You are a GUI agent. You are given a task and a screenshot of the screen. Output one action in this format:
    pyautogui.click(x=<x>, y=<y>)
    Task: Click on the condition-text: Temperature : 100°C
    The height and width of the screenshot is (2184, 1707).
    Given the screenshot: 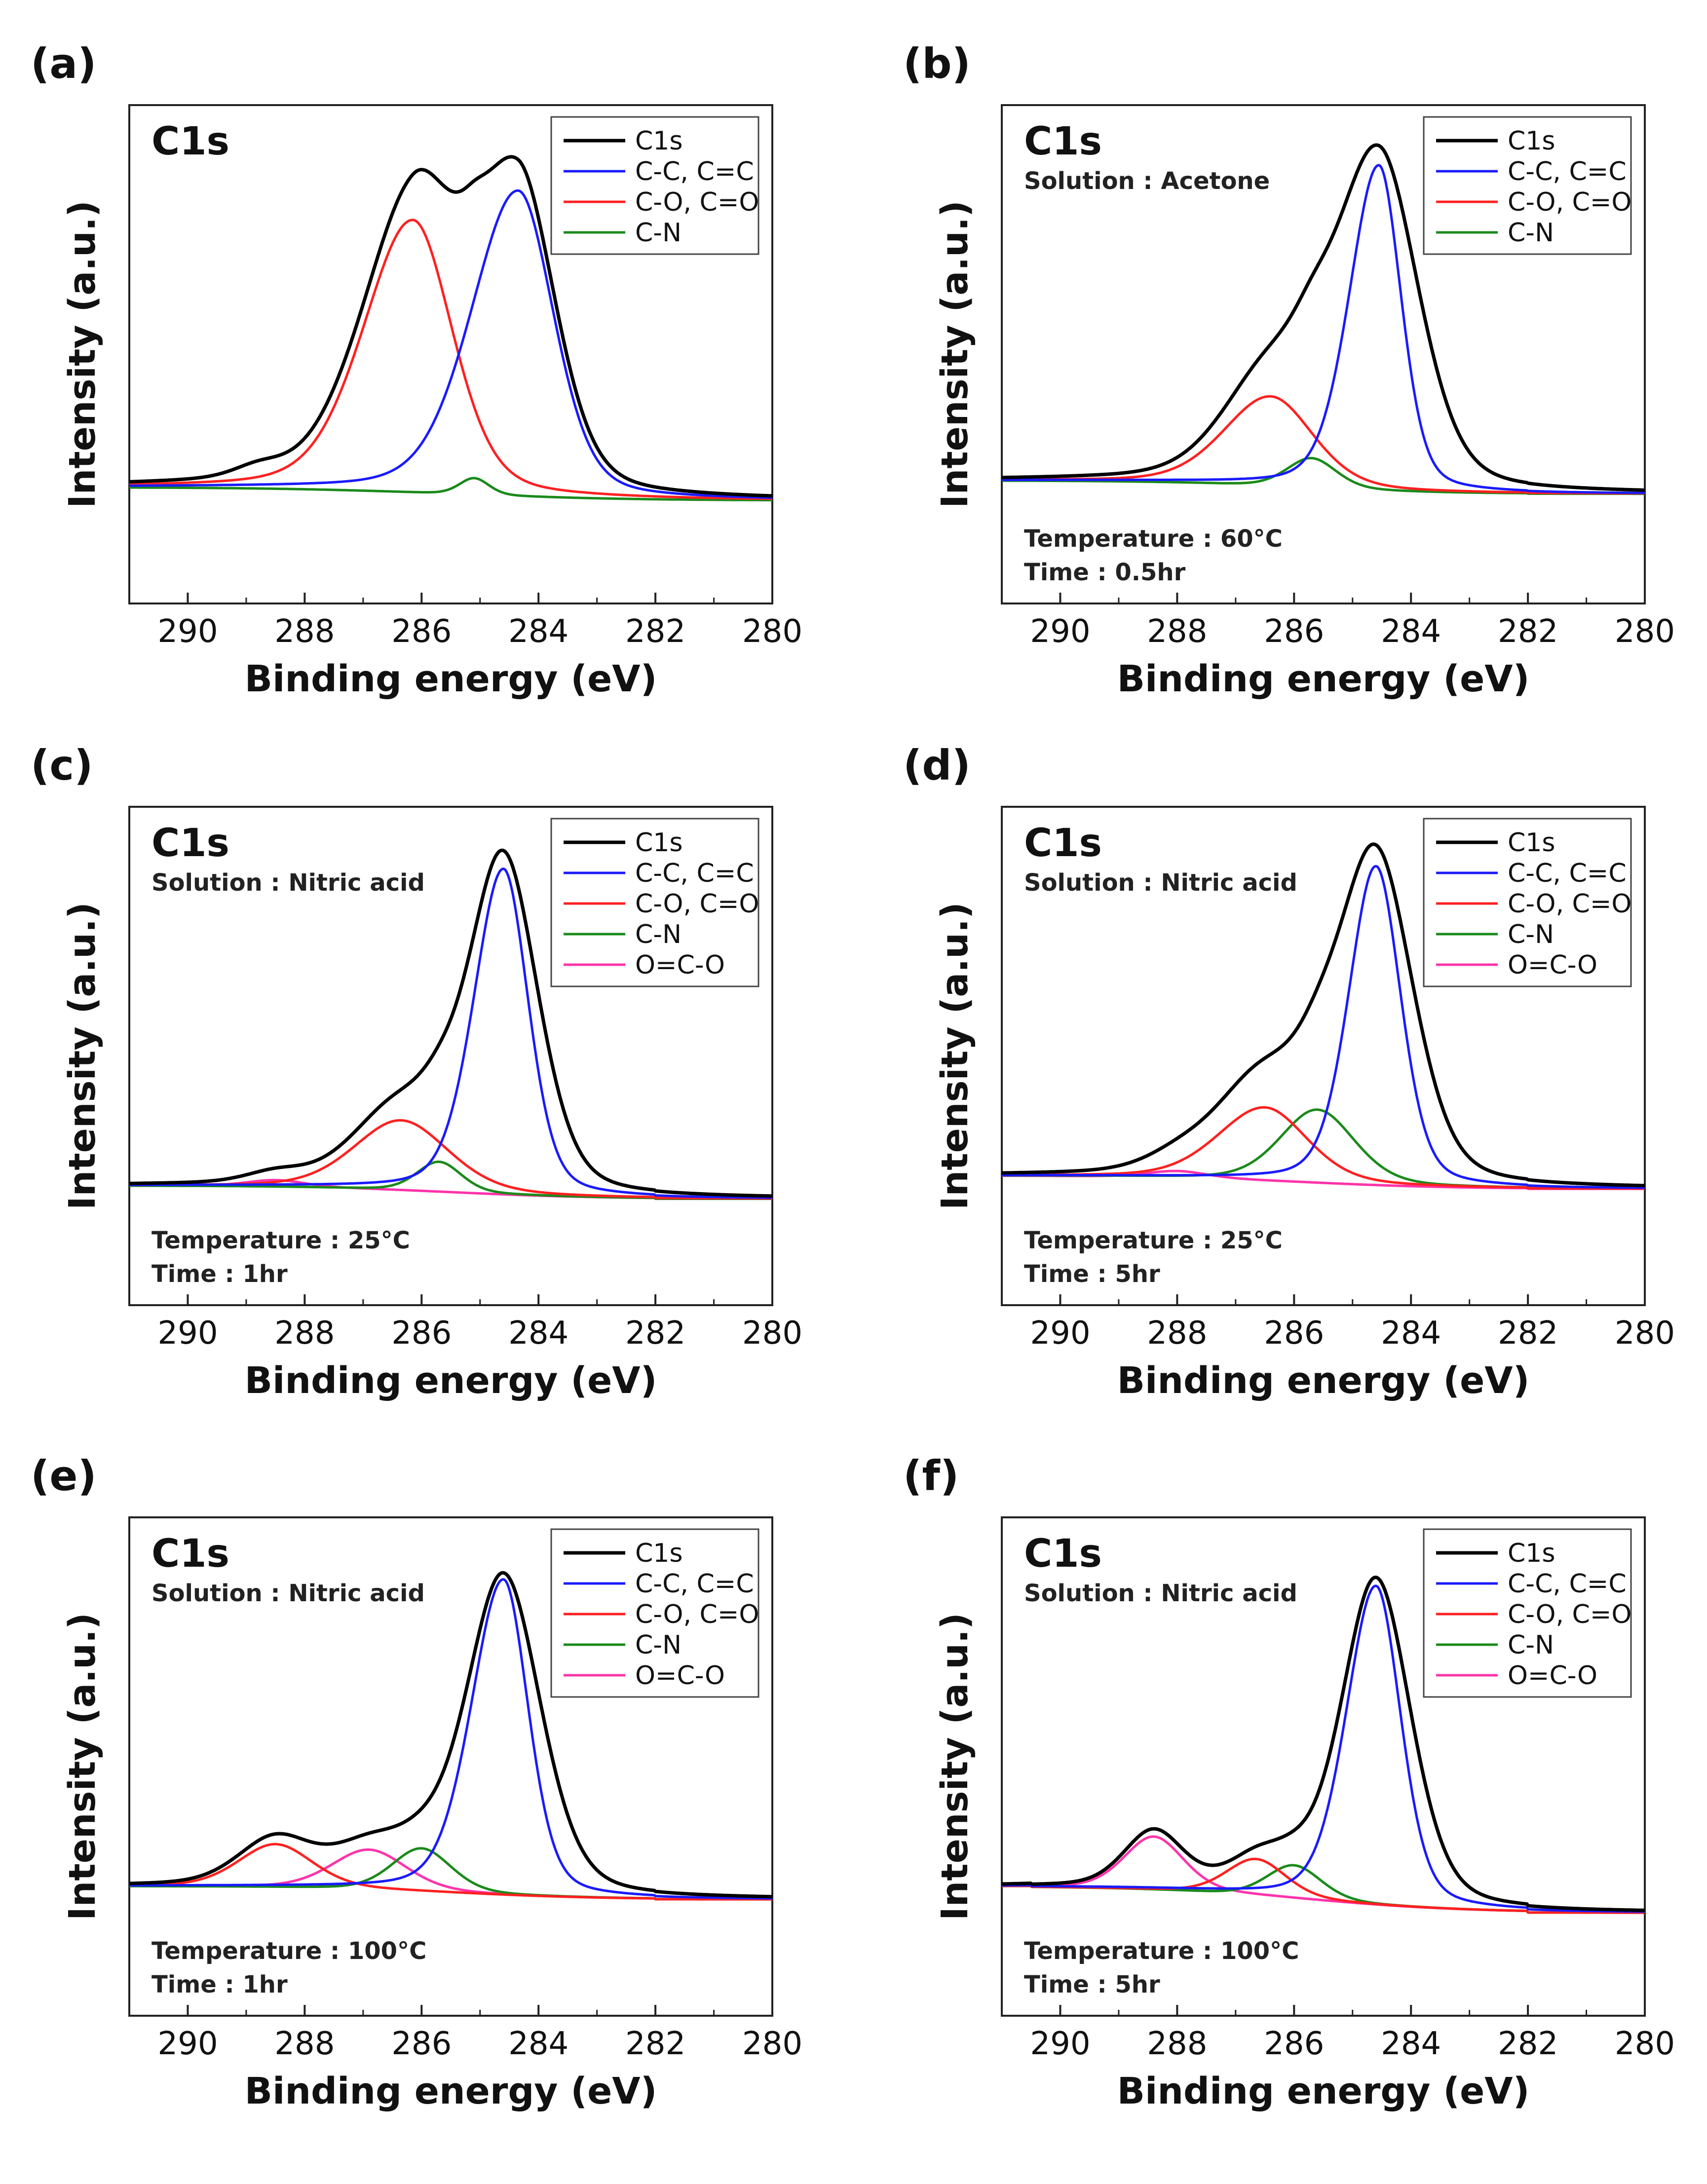 What is the action you would take?
    pyautogui.click(x=1162, y=1951)
    